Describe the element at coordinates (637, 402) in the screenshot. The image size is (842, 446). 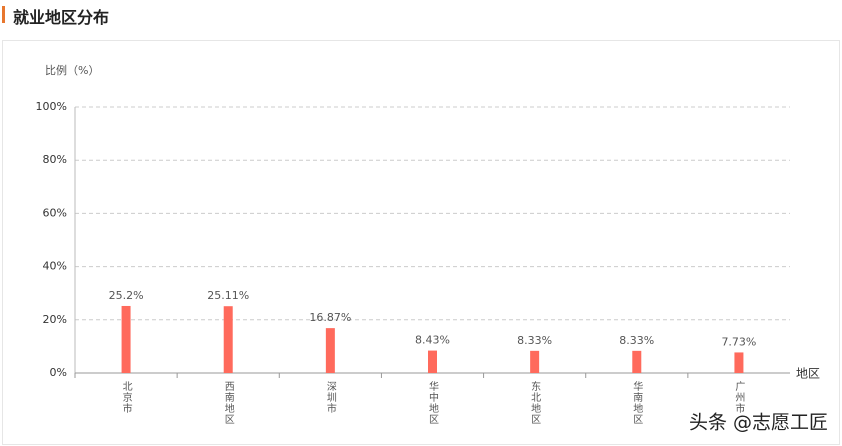
I see `x-tick-label: 华南地区` at that location.